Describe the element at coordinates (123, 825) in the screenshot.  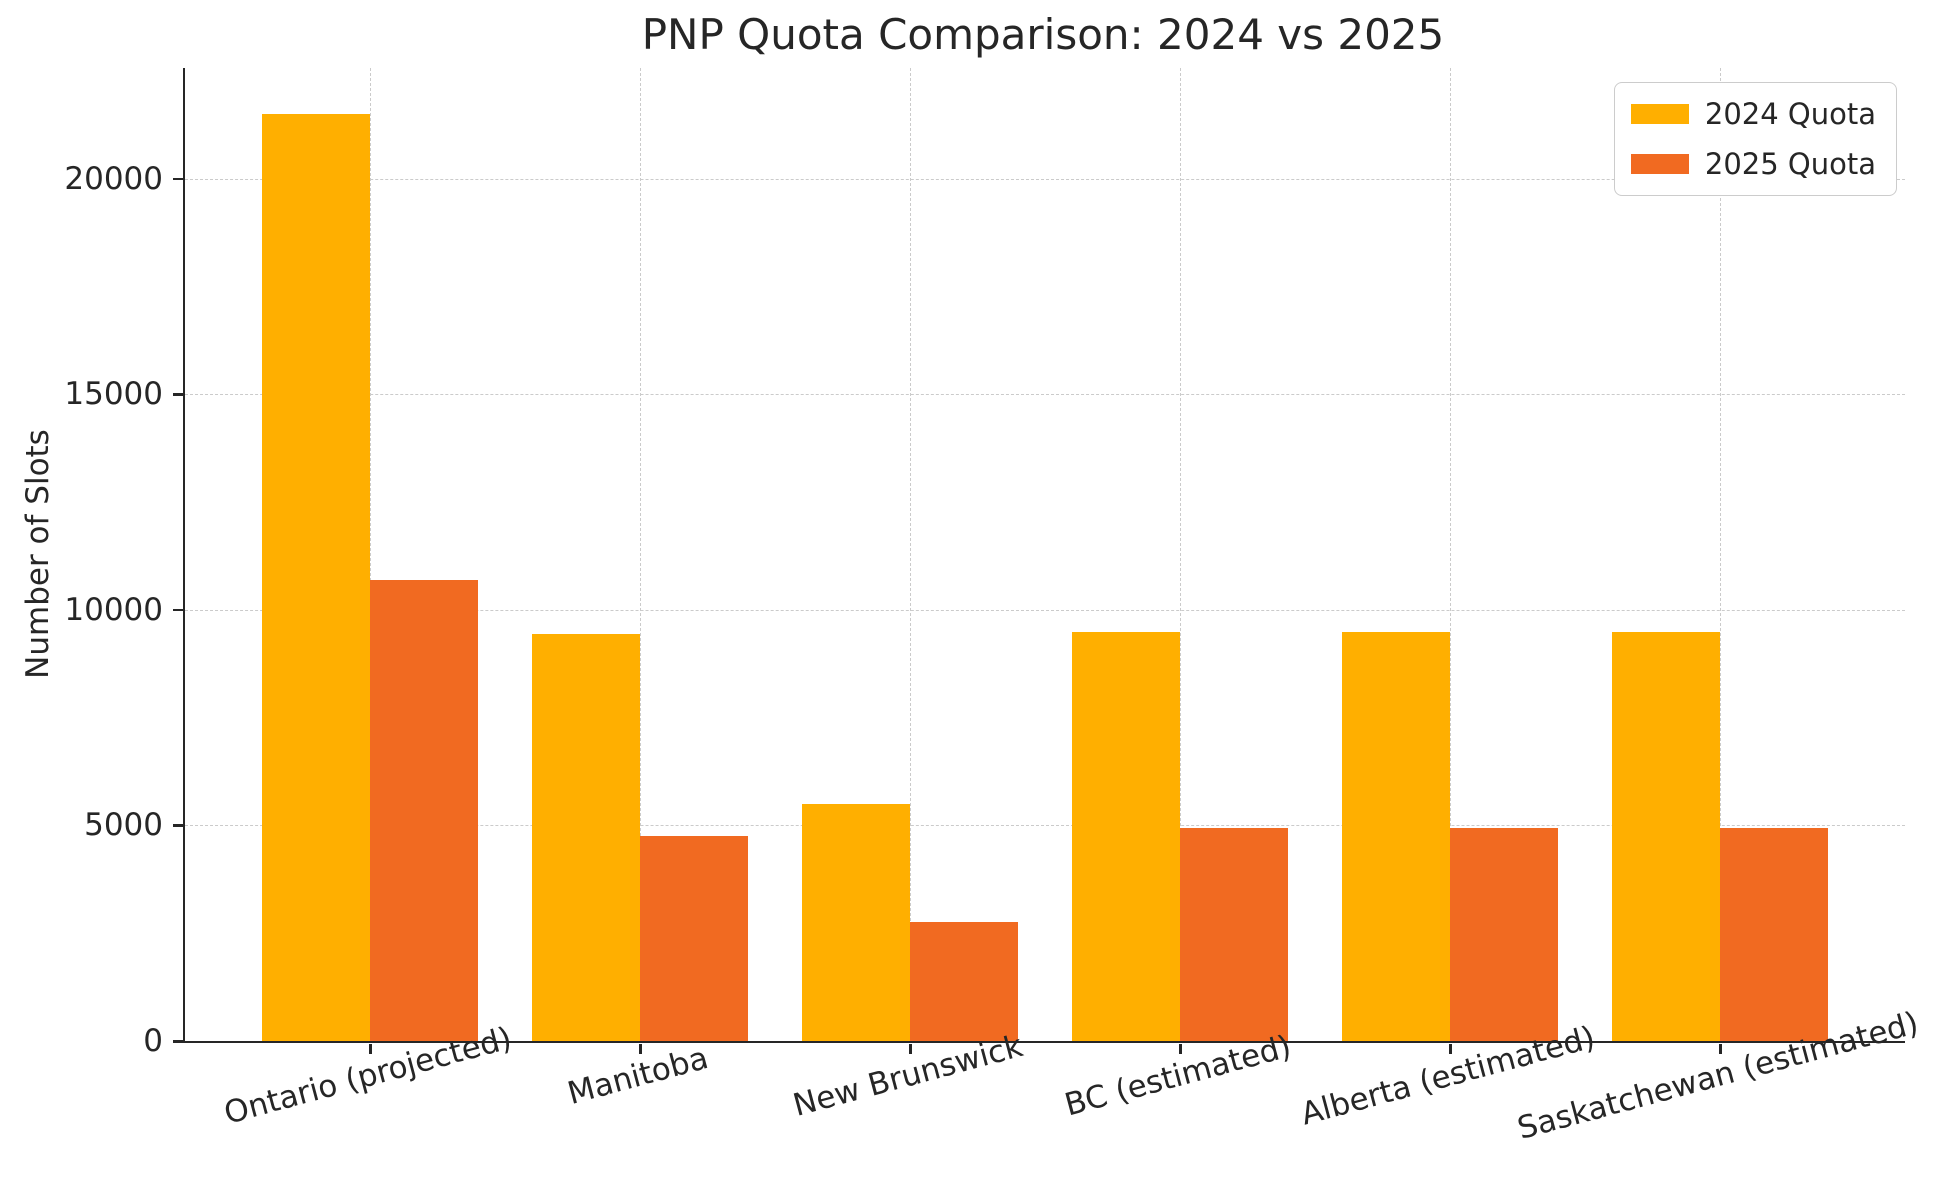
I see `y-tick-label: 5000` at that location.